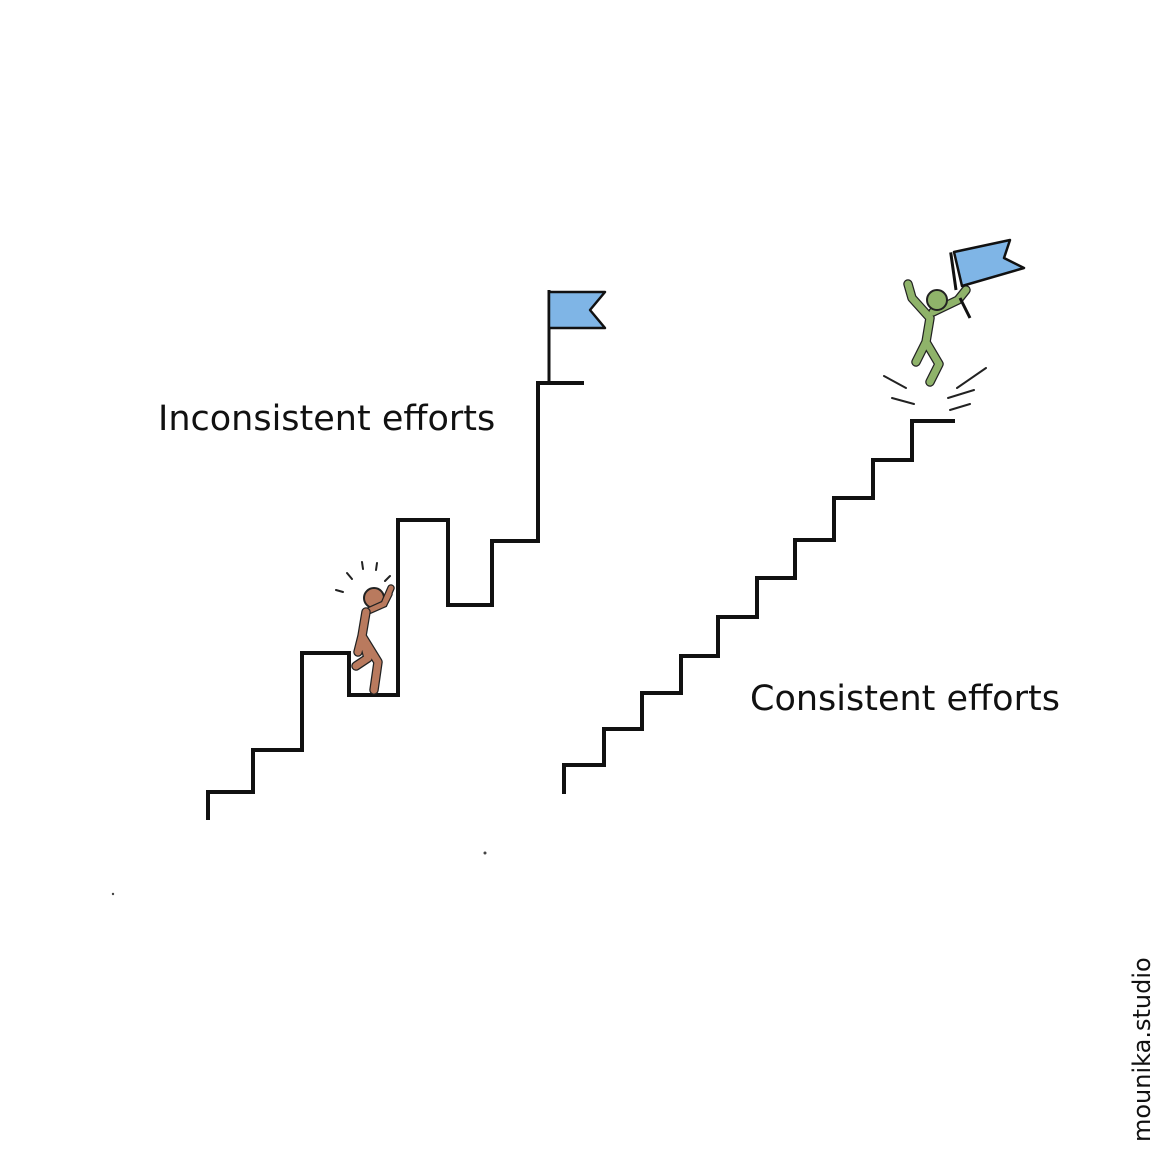 The width and height of the screenshot is (1170, 1176). I want to click on struggling-figure, so click(365, 628).